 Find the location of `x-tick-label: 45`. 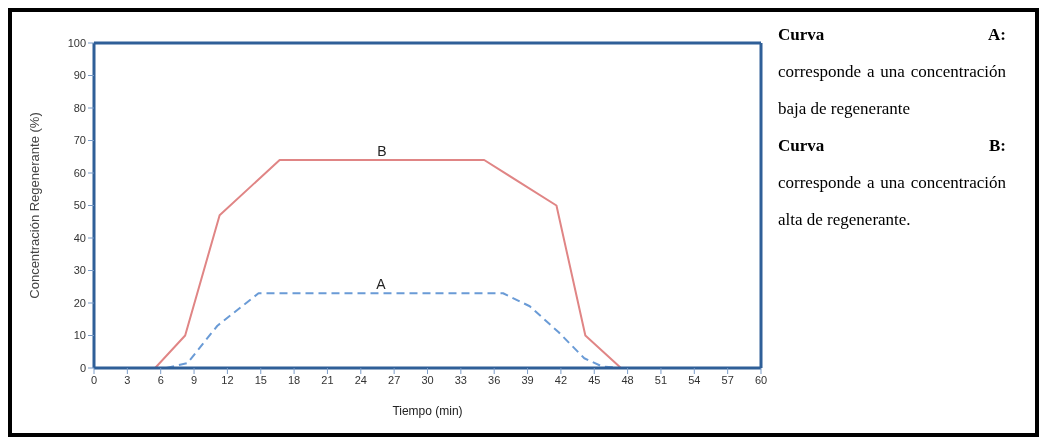

x-tick-label: 45 is located at coordinates (594, 379).